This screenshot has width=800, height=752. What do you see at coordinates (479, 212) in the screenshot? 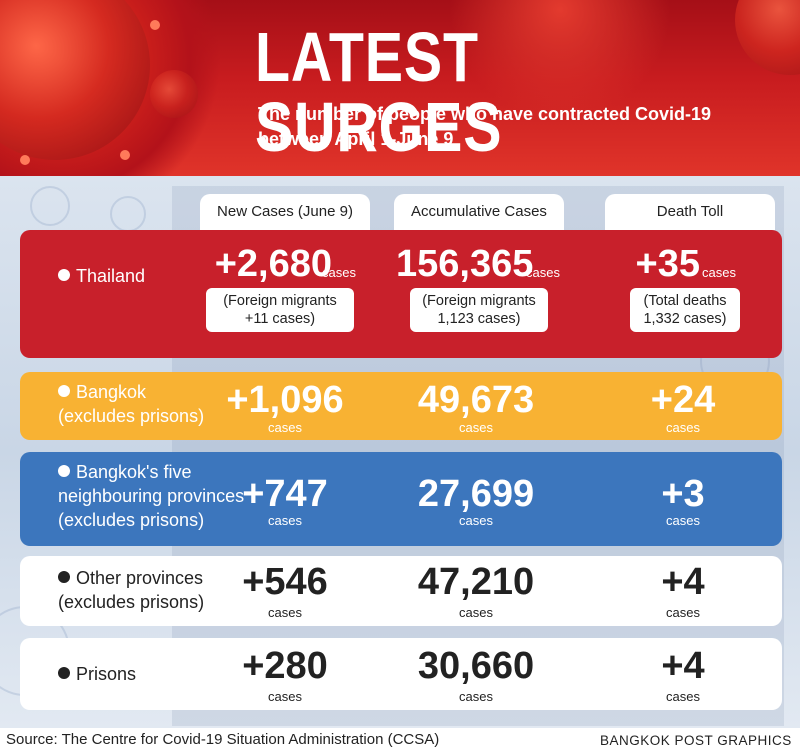
I see `column-header-accumulative: Accumulative Cases` at bounding box center [479, 212].